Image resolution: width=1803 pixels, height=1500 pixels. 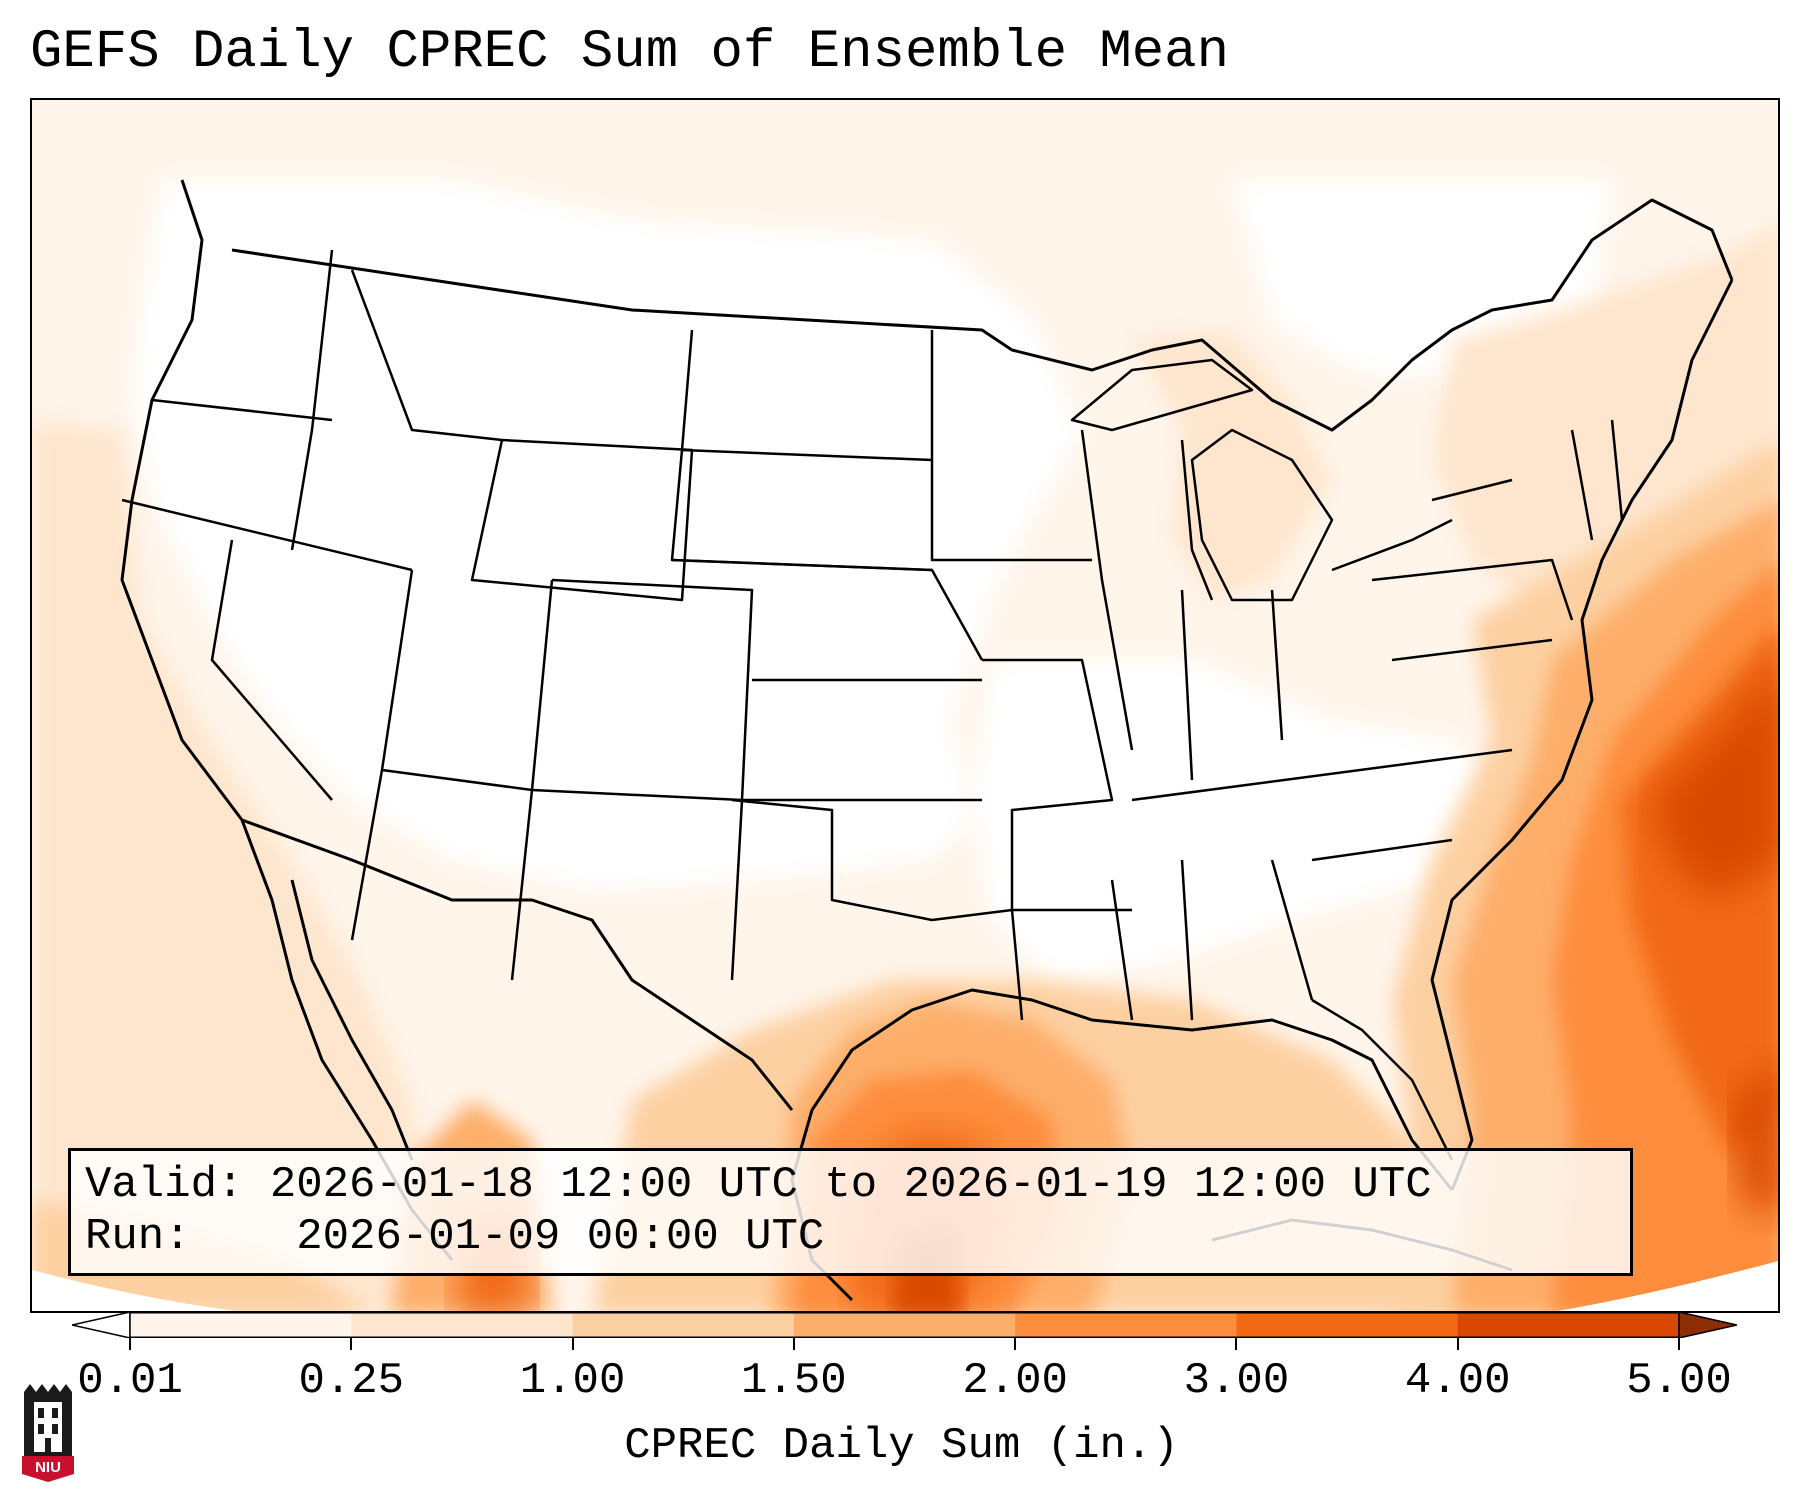 What do you see at coordinates (572, 1381) in the screenshot?
I see `colorbar-tick-label: 1.00` at bounding box center [572, 1381].